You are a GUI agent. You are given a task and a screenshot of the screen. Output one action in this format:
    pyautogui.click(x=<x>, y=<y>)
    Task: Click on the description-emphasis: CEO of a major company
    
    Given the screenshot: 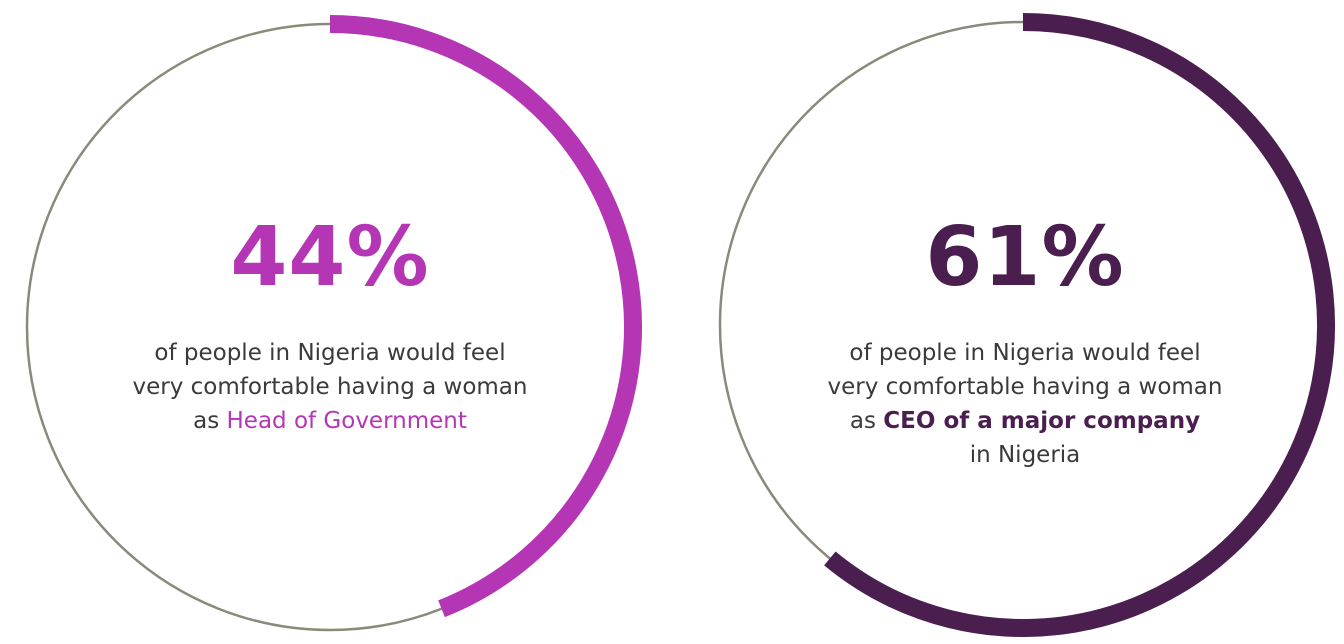 What is the action you would take?
    pyautogui.click(x=1042, y=421)
    